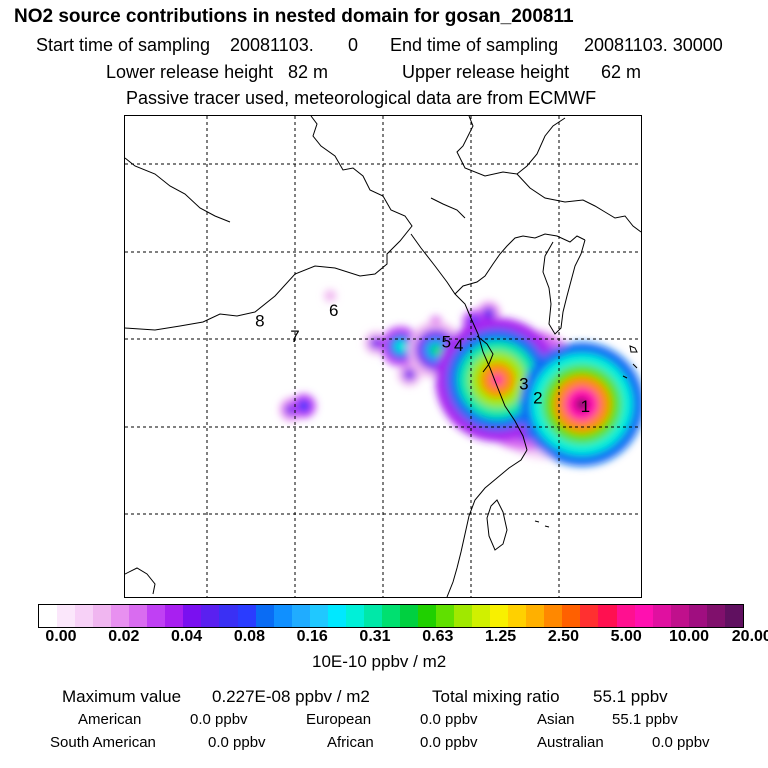  Describe the element at coordinates (291, 696) in the screenshot. I see `max-value: 0.227E-08 ppbv / m2` at that location.